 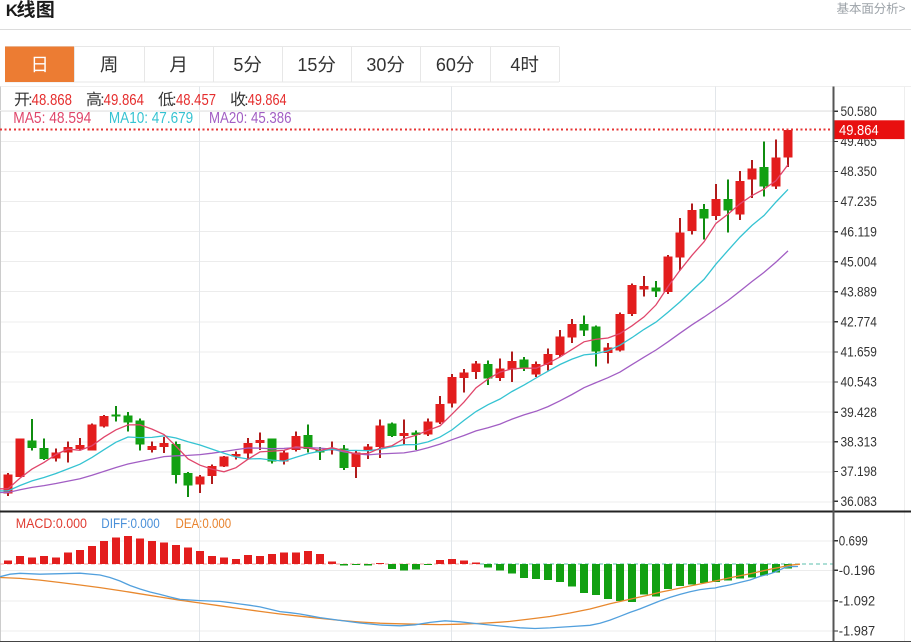 What do you see at coordinates (857, 601) in the screenshot?
I see `svg-text: -1.092` at bounding box center [857, 601].